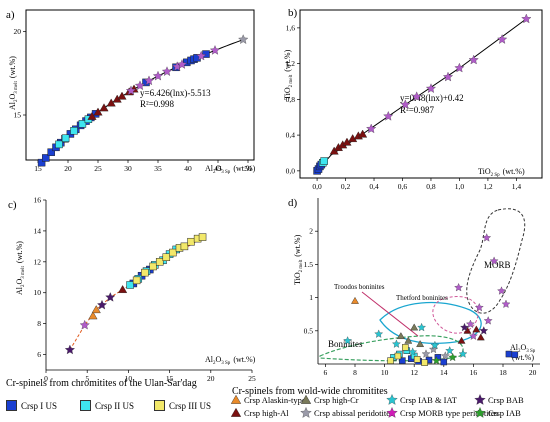 Image resolution: width=550 pixels, height=422 pixels. I want to click on panel-c-ylabel: Al2O3 melt(wt.%), so click(20, 268).